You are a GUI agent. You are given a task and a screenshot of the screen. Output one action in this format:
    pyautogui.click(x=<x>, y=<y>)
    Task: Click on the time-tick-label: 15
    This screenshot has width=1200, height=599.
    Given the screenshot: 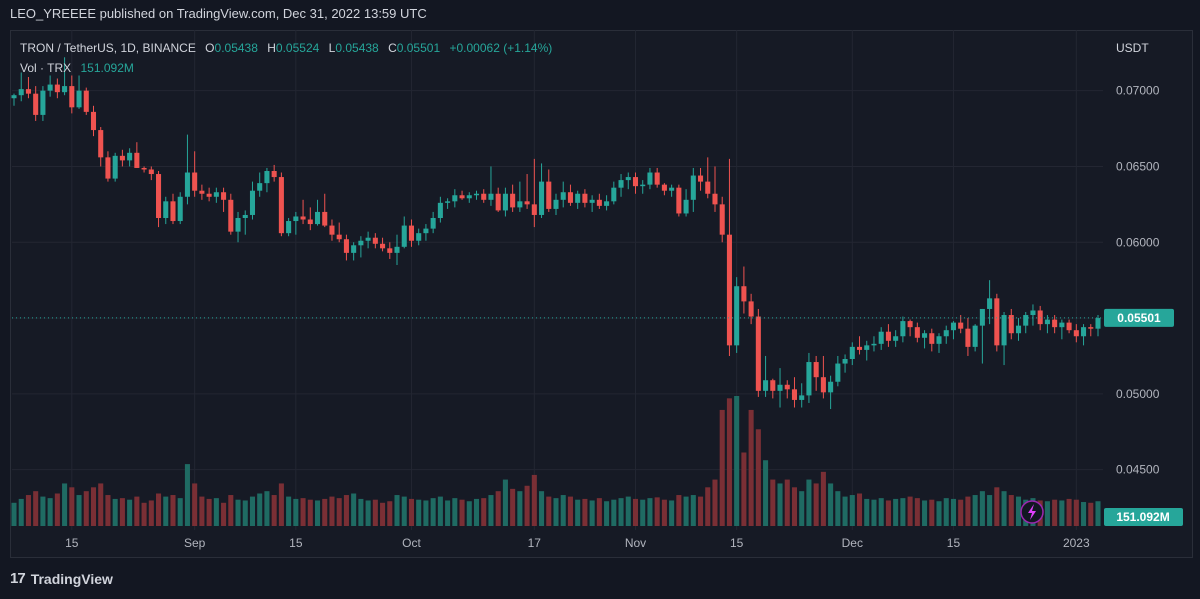 What is the action you would take?
    pyautogui.click(x=296, y=543)
    